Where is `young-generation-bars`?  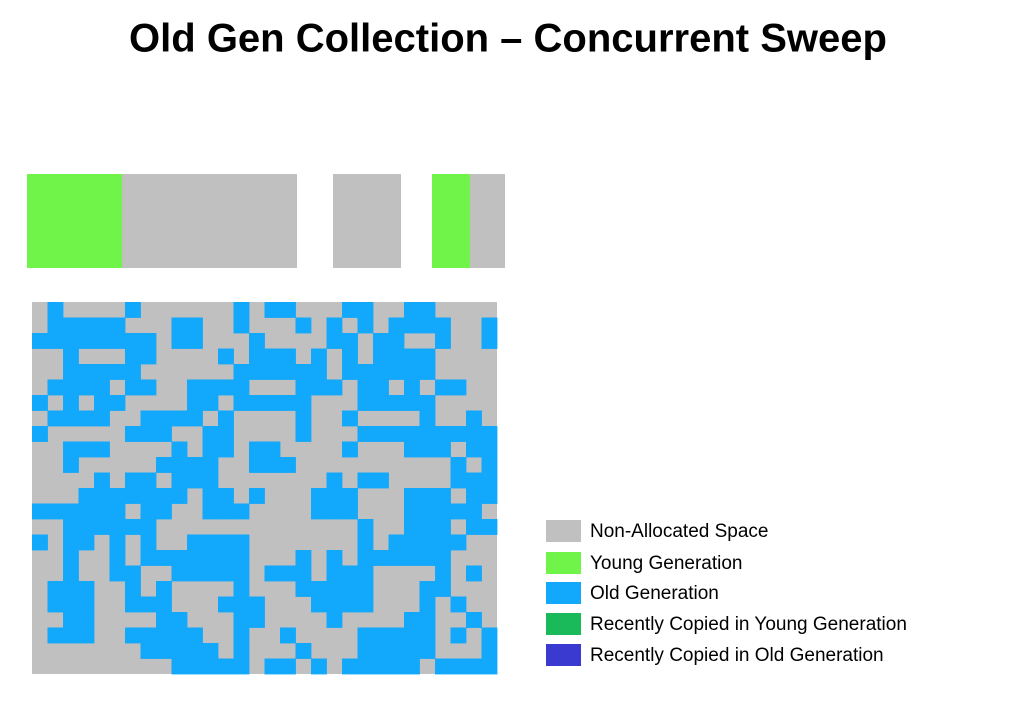
young-generation-bars is located at coordinates (266, 221).